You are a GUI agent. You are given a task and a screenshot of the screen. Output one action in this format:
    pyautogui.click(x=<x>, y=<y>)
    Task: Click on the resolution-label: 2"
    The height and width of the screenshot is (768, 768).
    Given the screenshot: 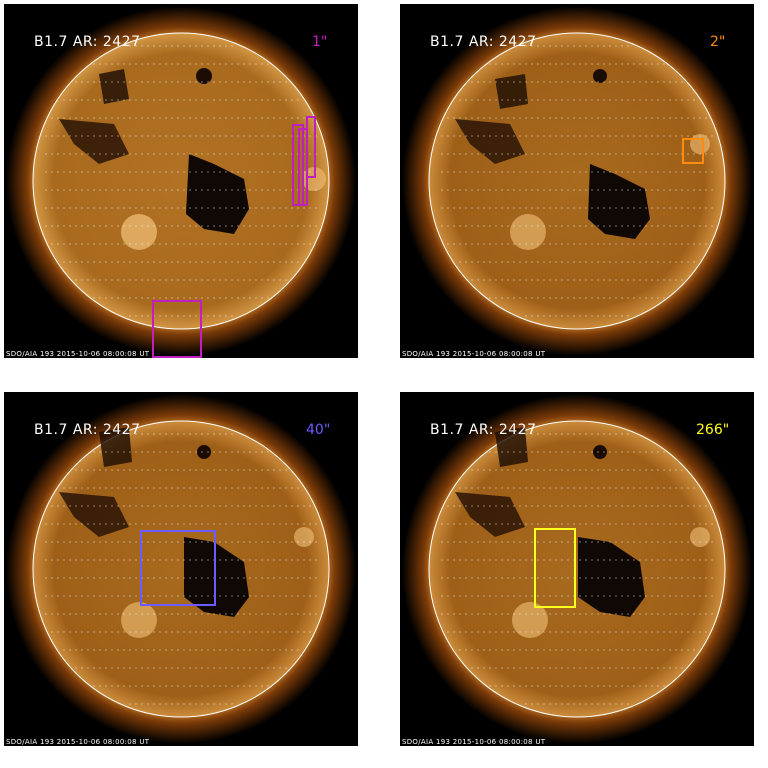 What is the action you would take?
    pyautogui.click(x=718, y=42)
    